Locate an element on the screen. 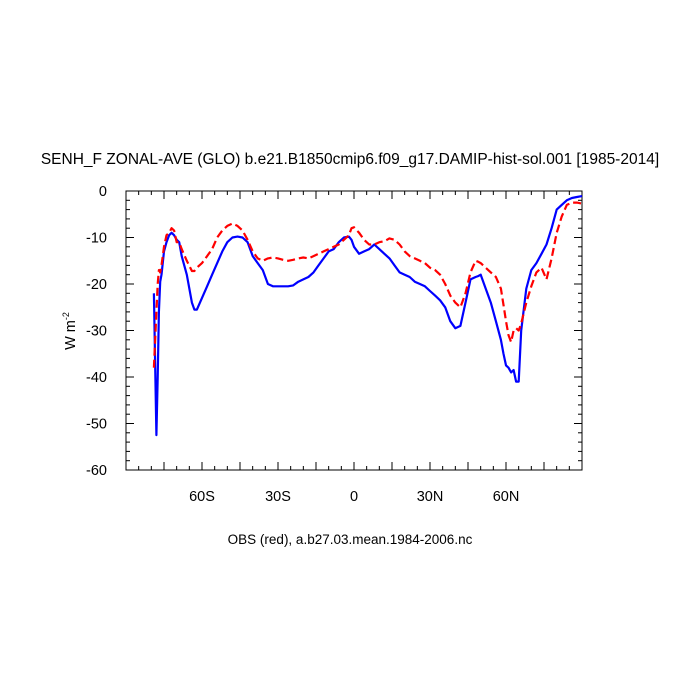 The width and height of the screenshot is (700, 700). y-tick-label: -40 is located at coordinates (96, 378).